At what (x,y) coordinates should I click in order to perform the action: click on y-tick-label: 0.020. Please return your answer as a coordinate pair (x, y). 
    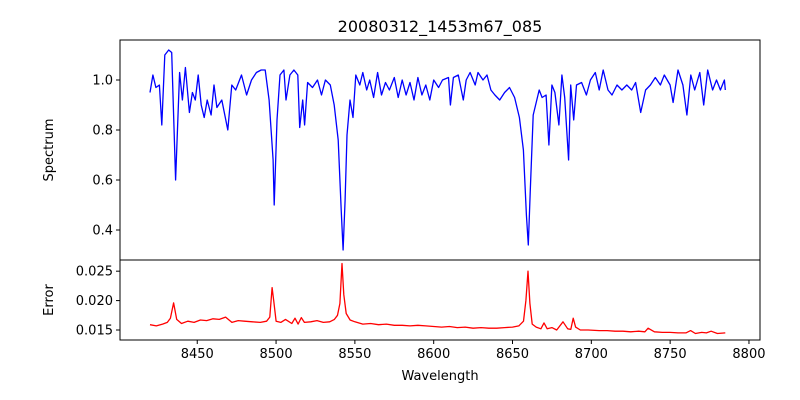
    Looking at the image, I should click on (94, 301).